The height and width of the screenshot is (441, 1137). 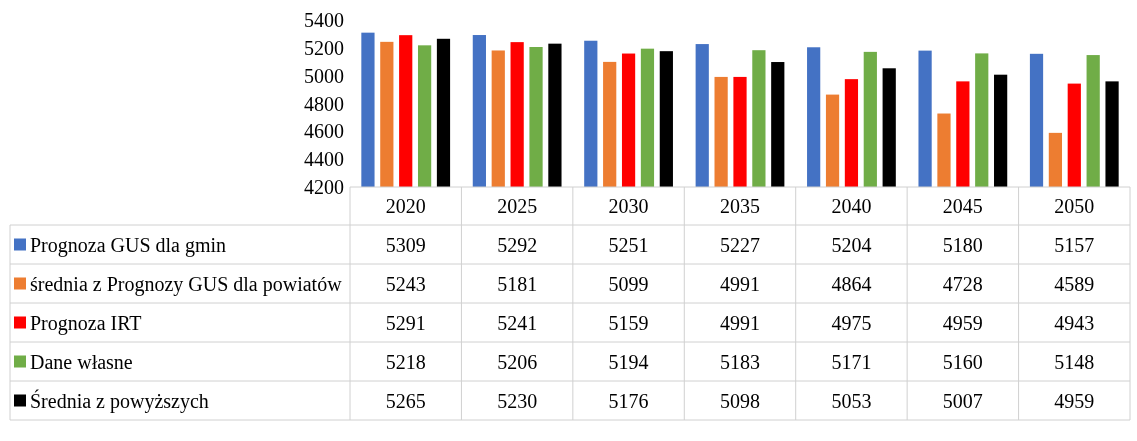 What do you see at coordinates (1074, 206) in the screenshot?
I see `x-tick-label: 2050` at bounding box center [1074, 206].